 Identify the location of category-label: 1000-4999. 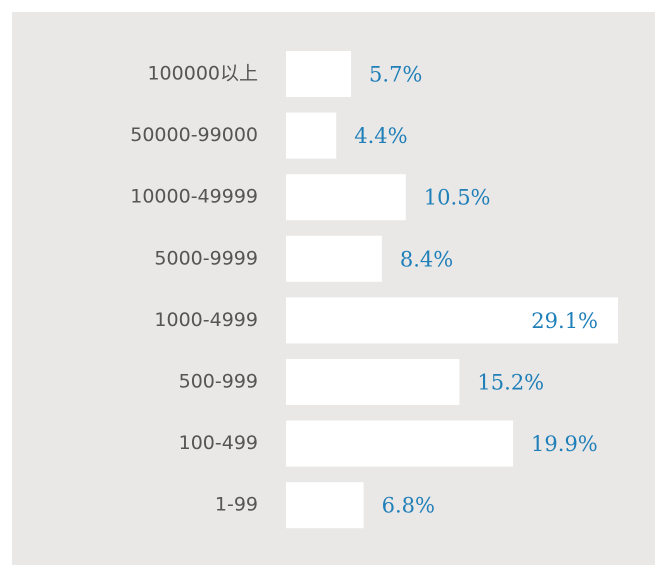
(206, 320).